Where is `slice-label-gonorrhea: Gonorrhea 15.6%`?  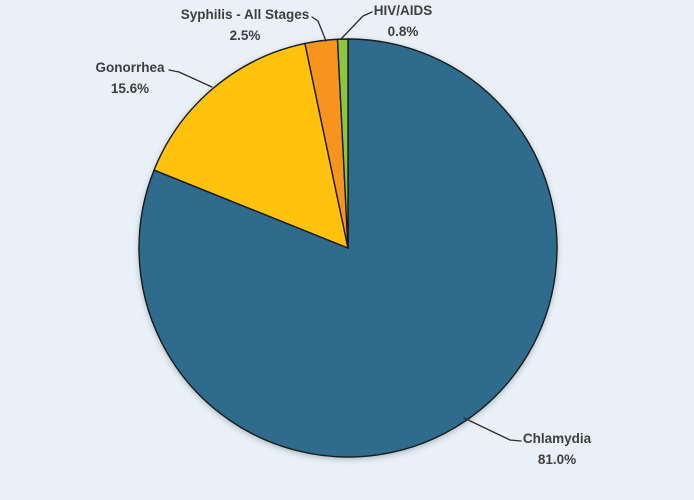 slice-label-gonorrhea: Gonorrhea 15.6% is located at coordinates (129, 78).